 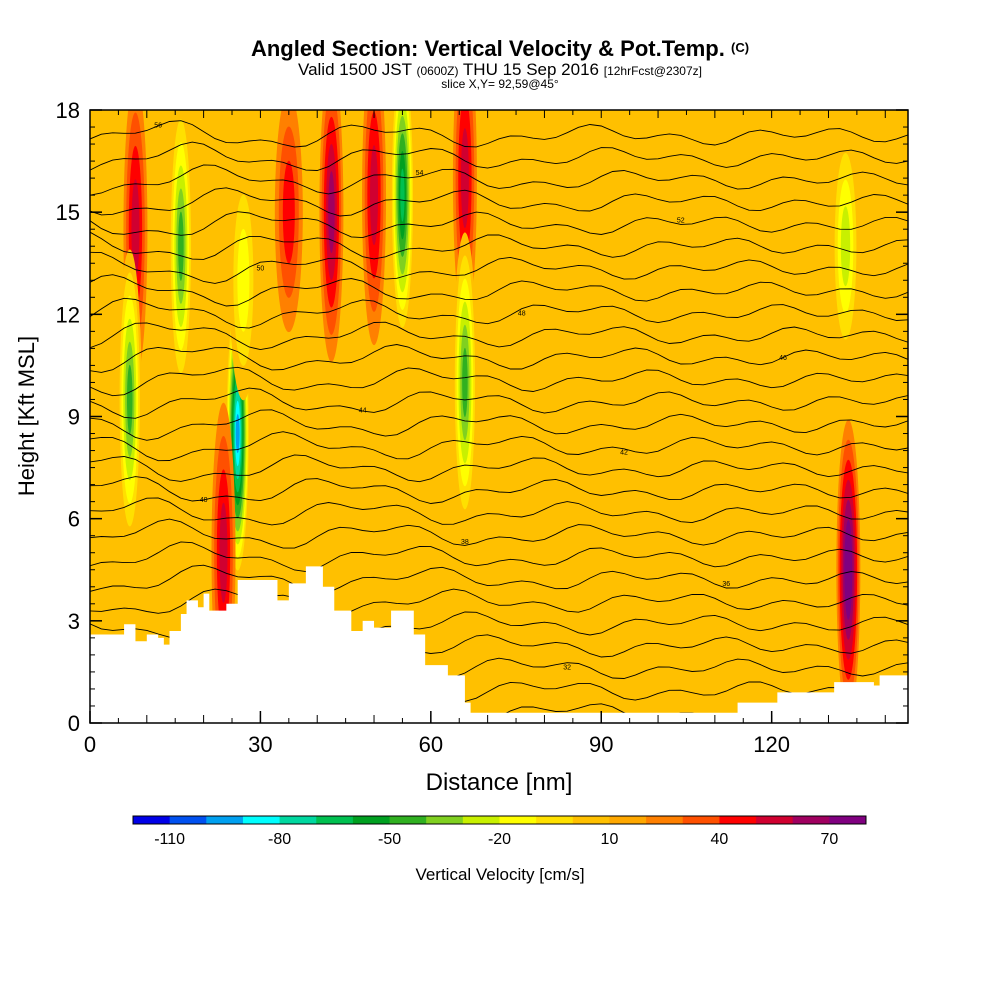 What do you see at coordinates (567, 667) in the screenshot?
I see `contour-label: 32` at bounding box center [567, 667].